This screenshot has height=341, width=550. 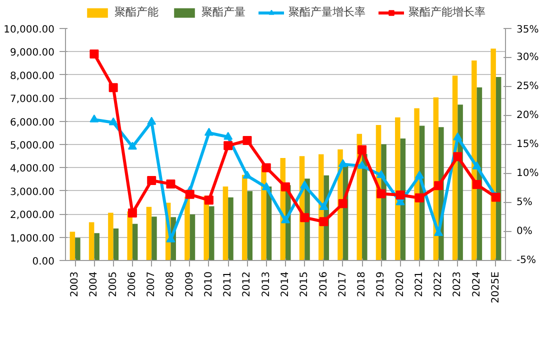 I want to click on y-tick-label: 9,000.00, so click(x=32, y=53).